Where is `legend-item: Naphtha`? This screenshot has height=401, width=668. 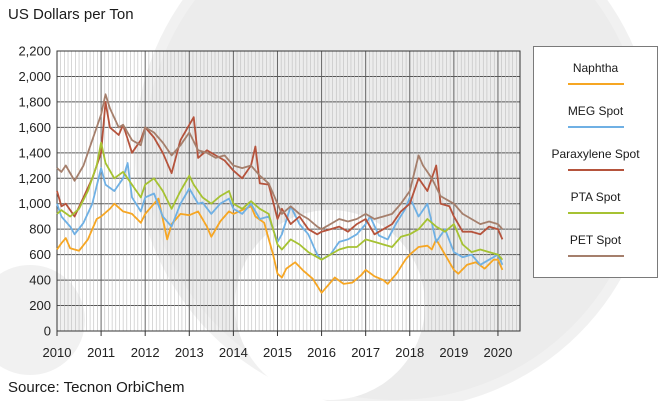 legend-item: Naphtha is located at coordinates (595, 73).